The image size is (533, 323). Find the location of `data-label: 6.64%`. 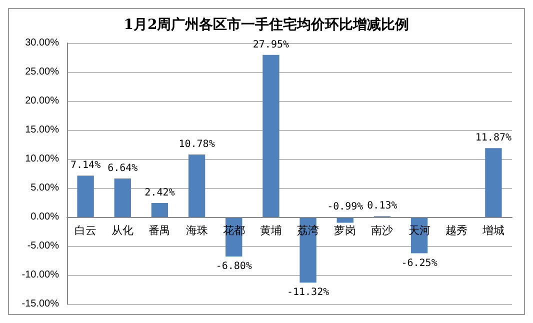

data-label: 6.64% is located at coordinates (123, 168).